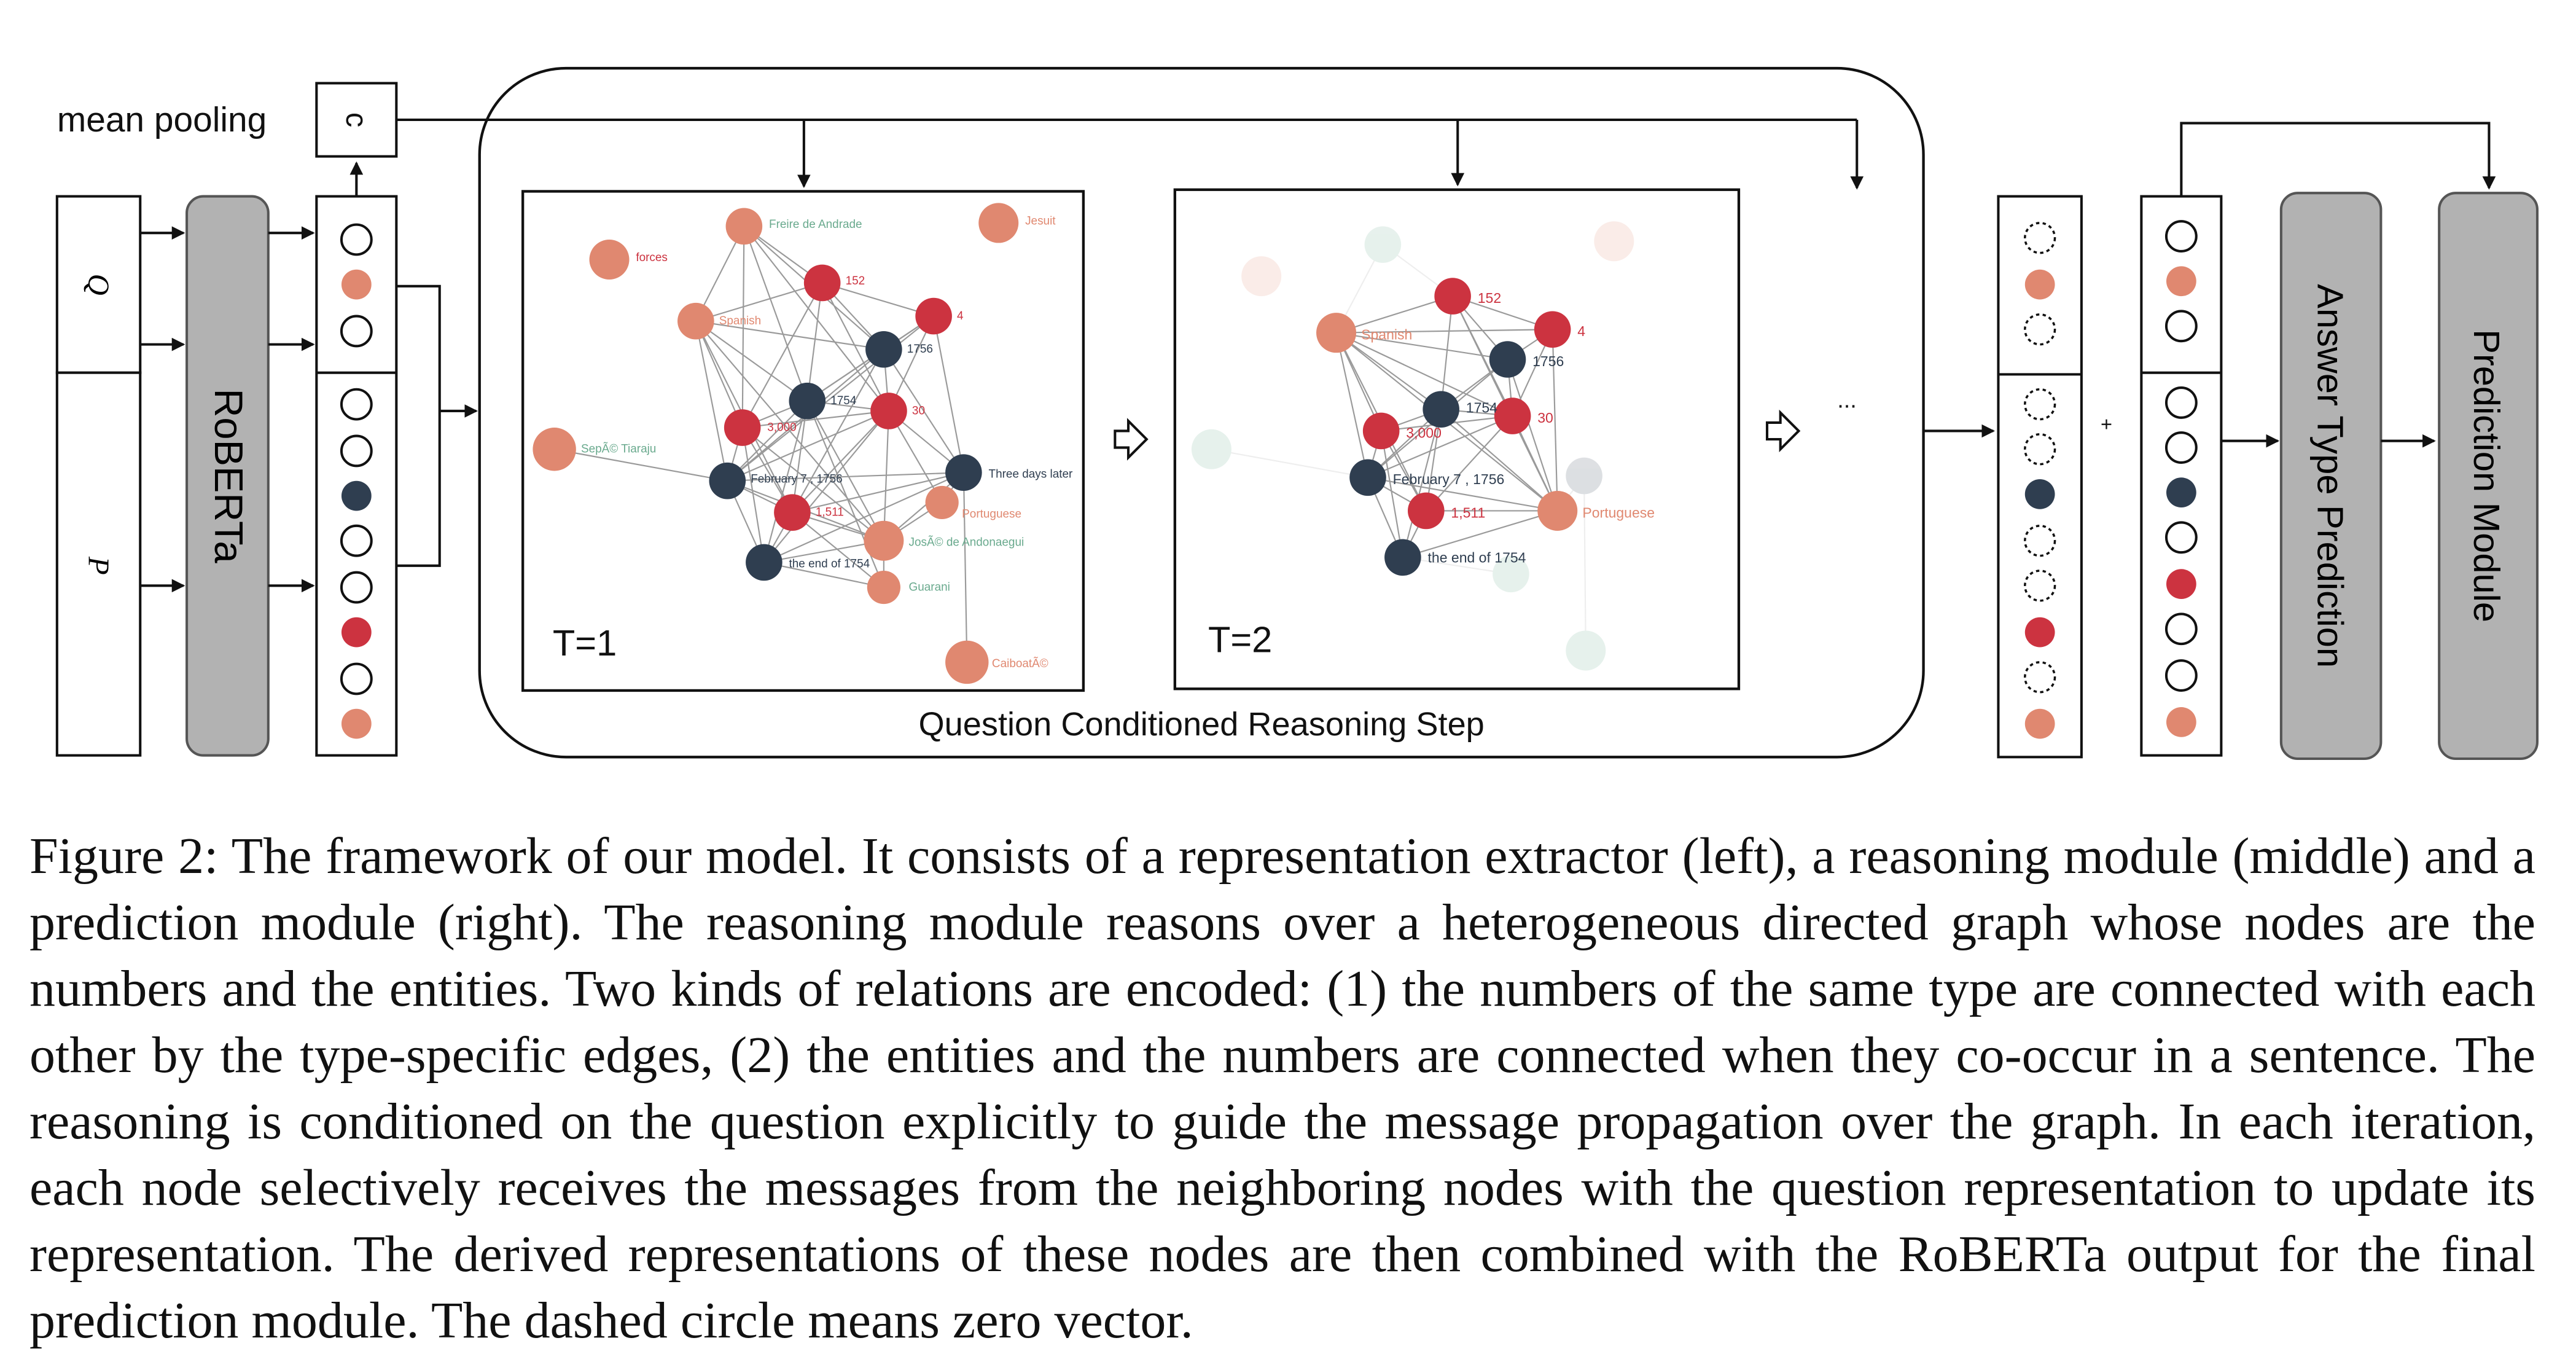  What do you see at coordinates (2181, 478) in the screenshot?
I see `combined-circles` at bounding box center [2181, 478].